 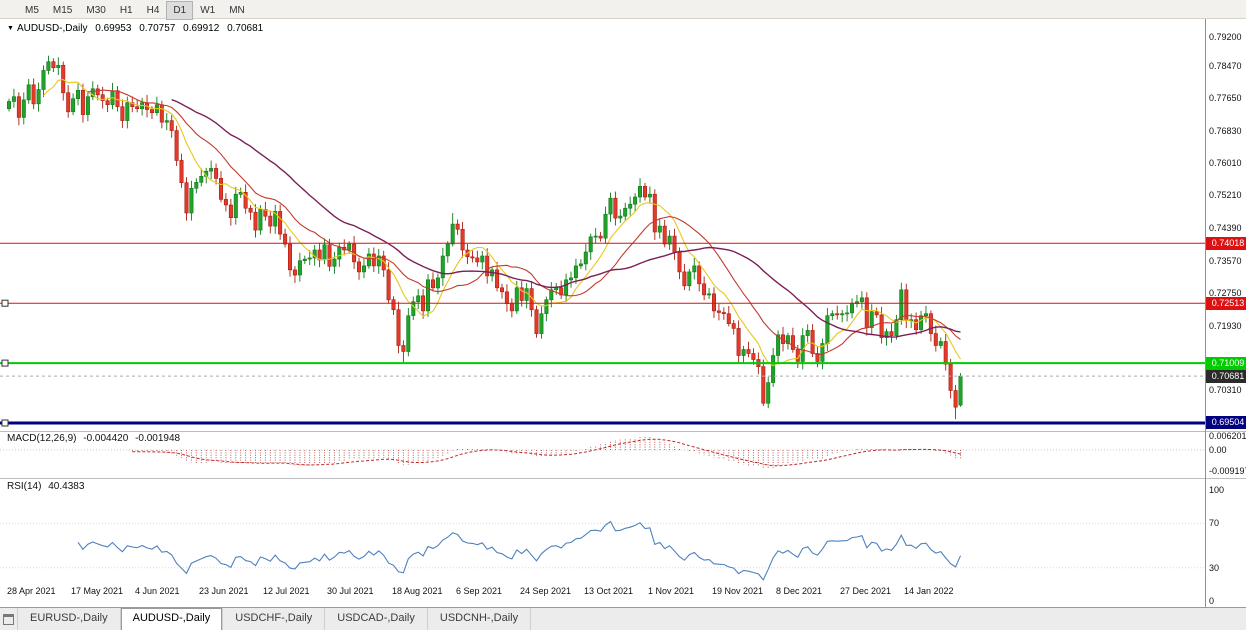 I want to click on rsi-indicator-label: RSI(14) 40.4383, so click(x=47, y=486).